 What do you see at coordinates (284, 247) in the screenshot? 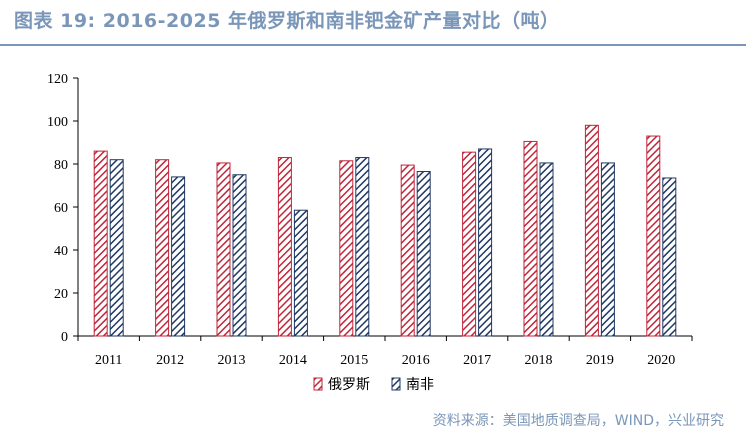
I see `bar-russia-2014` at bounding box center [284, 247].